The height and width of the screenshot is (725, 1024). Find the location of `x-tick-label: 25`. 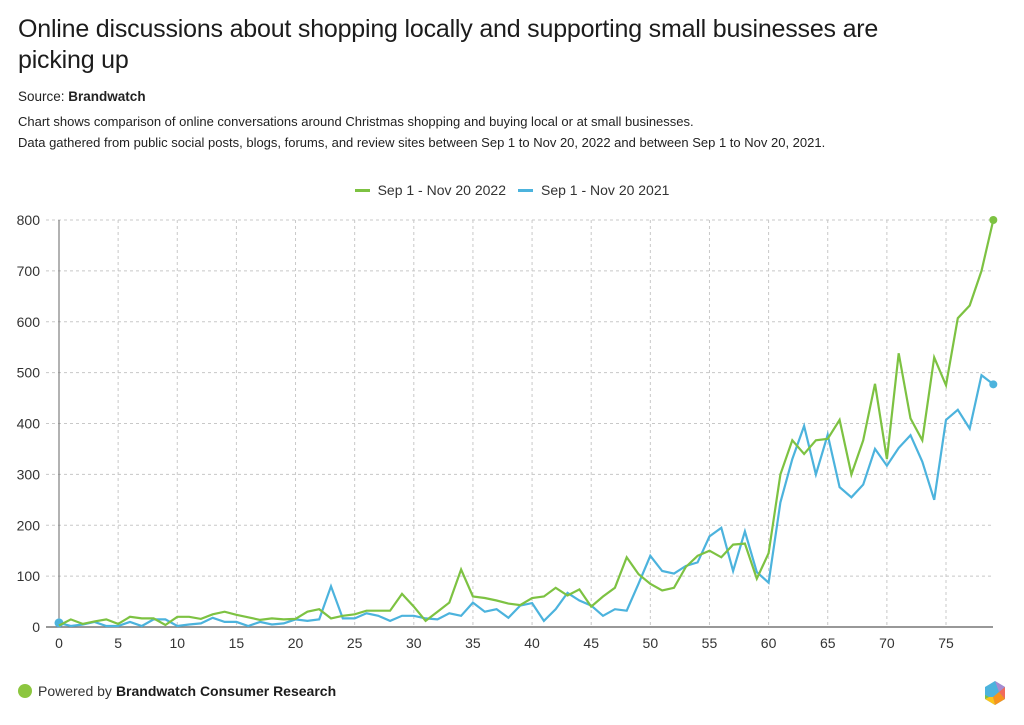

x-tick-label: 25 is located at coordinates (355, 643).